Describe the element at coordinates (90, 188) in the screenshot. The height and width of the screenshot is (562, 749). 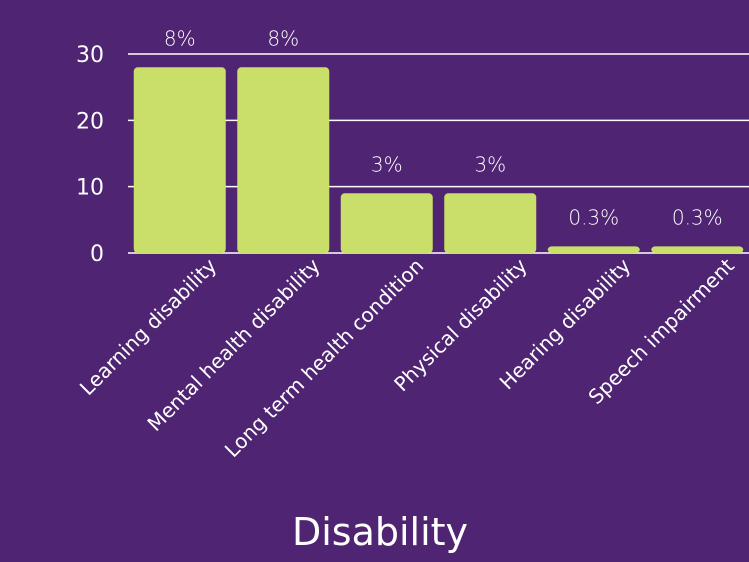
I see `y-tick-label: 10` at that location.